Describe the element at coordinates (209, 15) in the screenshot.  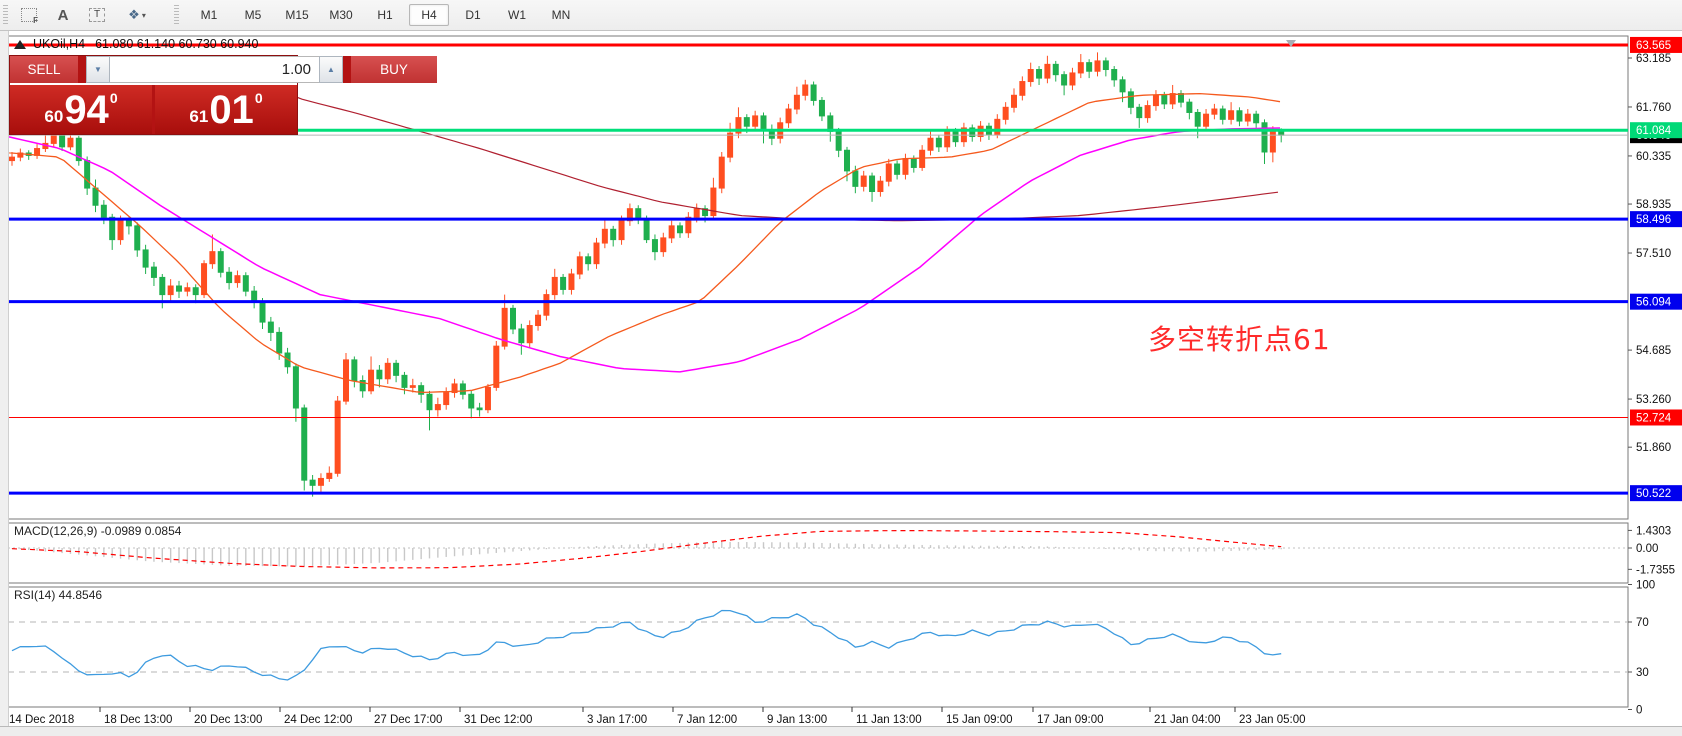
I see `tf-m1: M1` at that location.